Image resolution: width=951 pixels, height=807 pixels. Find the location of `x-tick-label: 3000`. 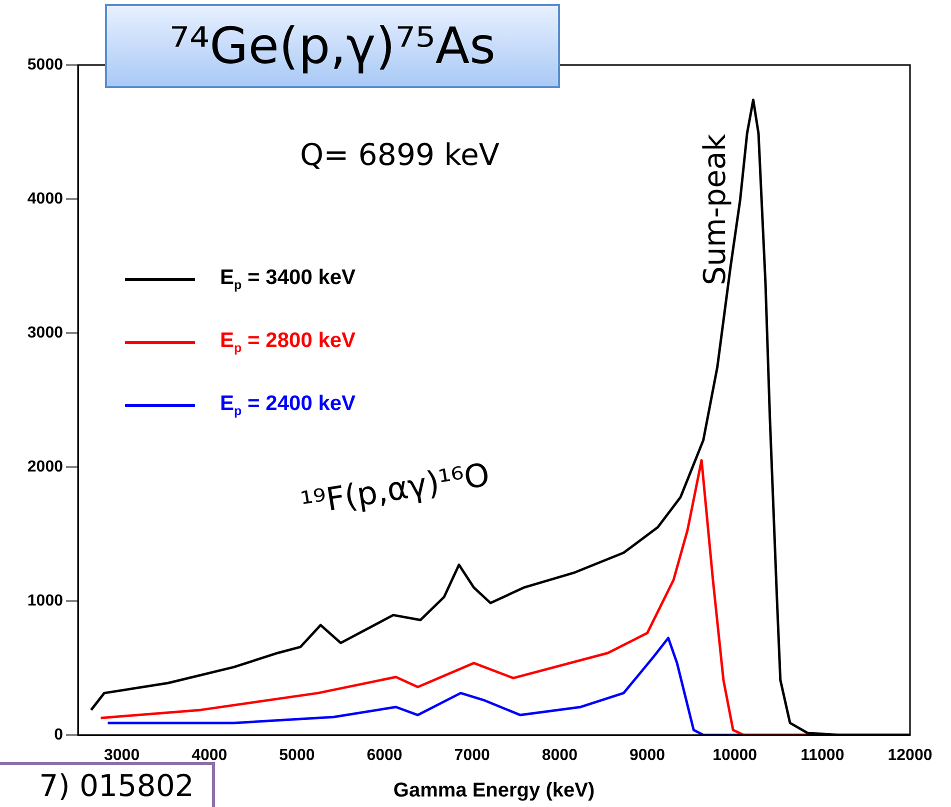

x-tick-label: 3000 is located at coordinates (122, 755).